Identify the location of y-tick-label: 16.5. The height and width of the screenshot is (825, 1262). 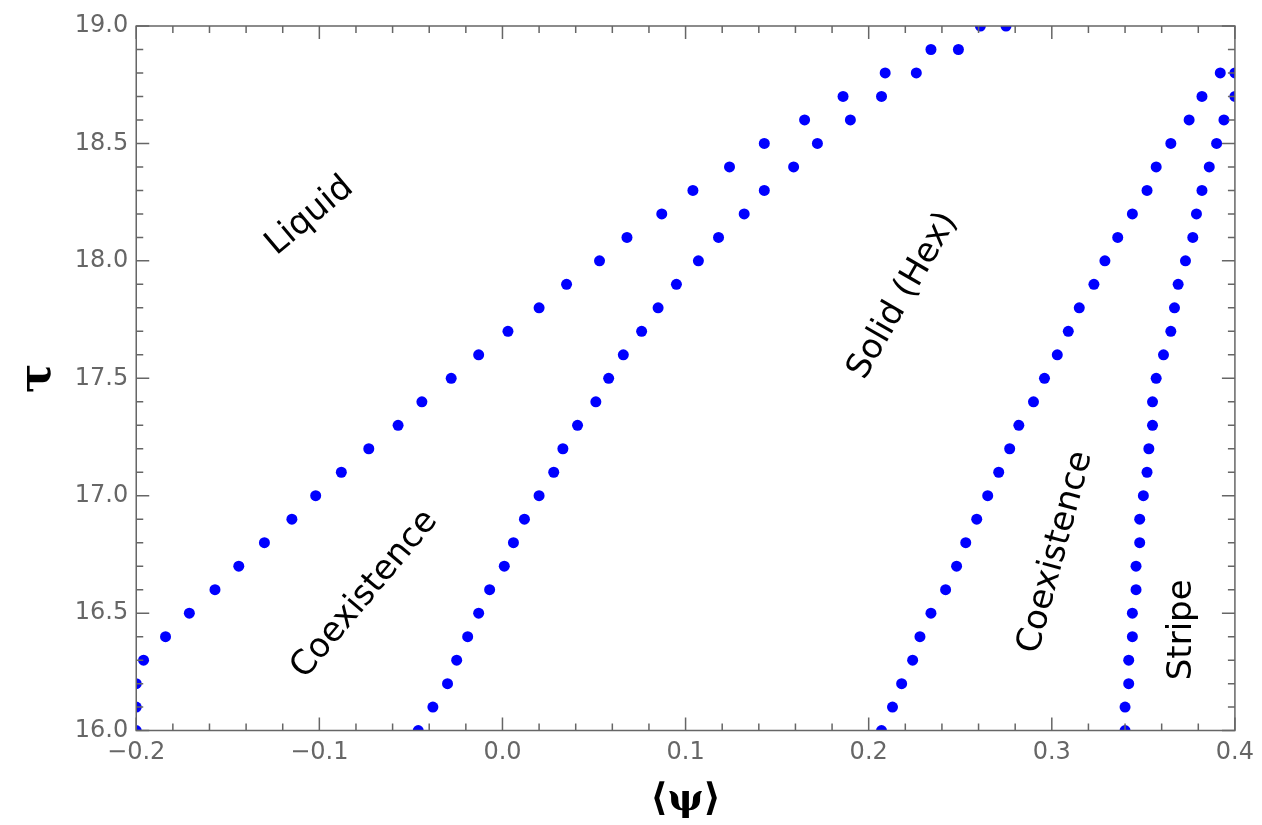
(101, 611).